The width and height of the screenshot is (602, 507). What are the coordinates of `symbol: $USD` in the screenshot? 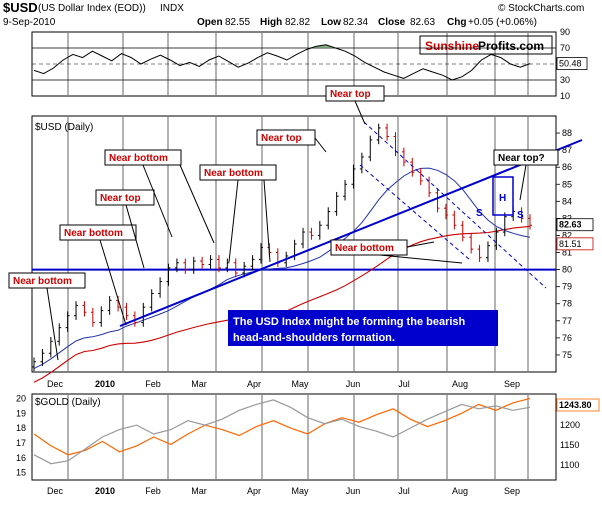 It's located at (20, 7).